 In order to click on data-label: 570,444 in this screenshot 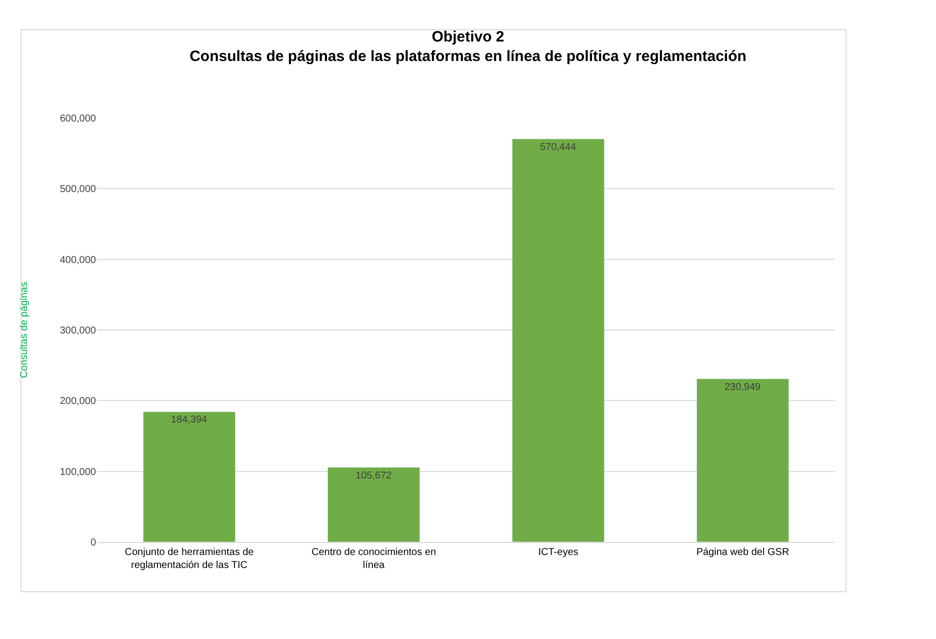, I will do `click(558, 147)`.